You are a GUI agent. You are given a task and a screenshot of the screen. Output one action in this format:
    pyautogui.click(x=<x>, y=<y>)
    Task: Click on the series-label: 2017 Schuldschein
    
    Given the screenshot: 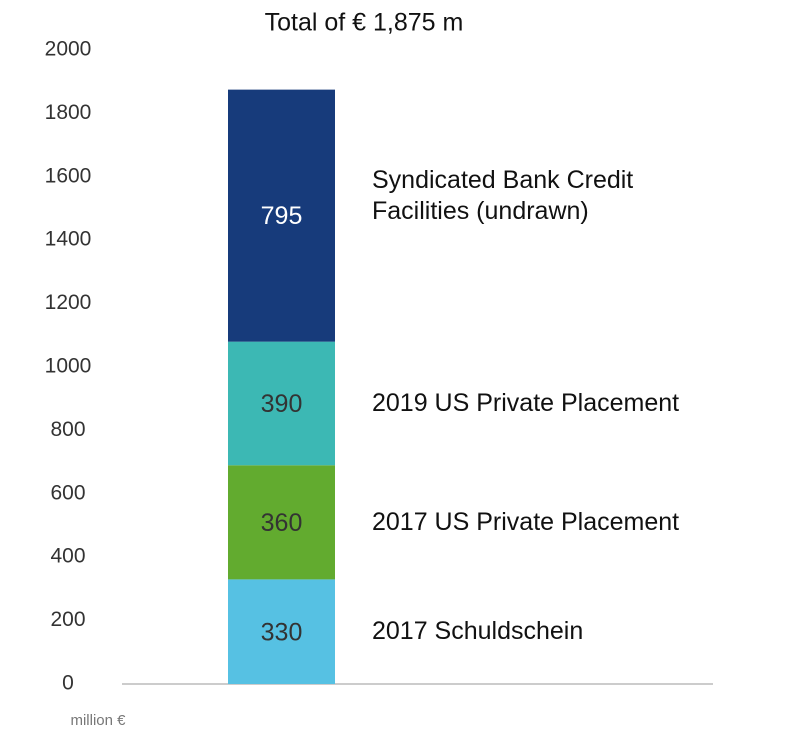 What is the action you would take?
    pyautogui.click(x=478, y=631)
    